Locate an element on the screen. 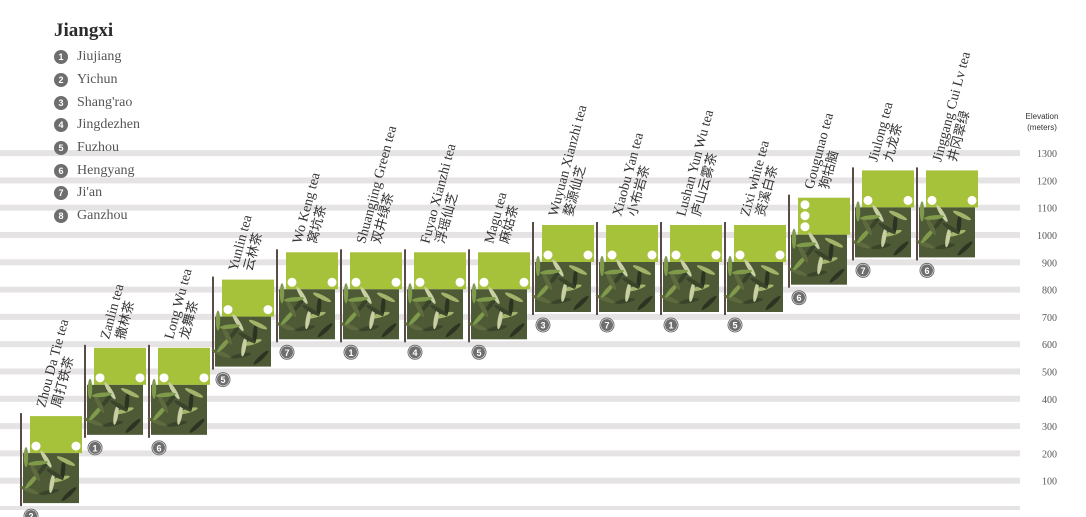 This screenshot has width=1086, height=517. region-marker-label: 5 is located at coordinates (222, 380).